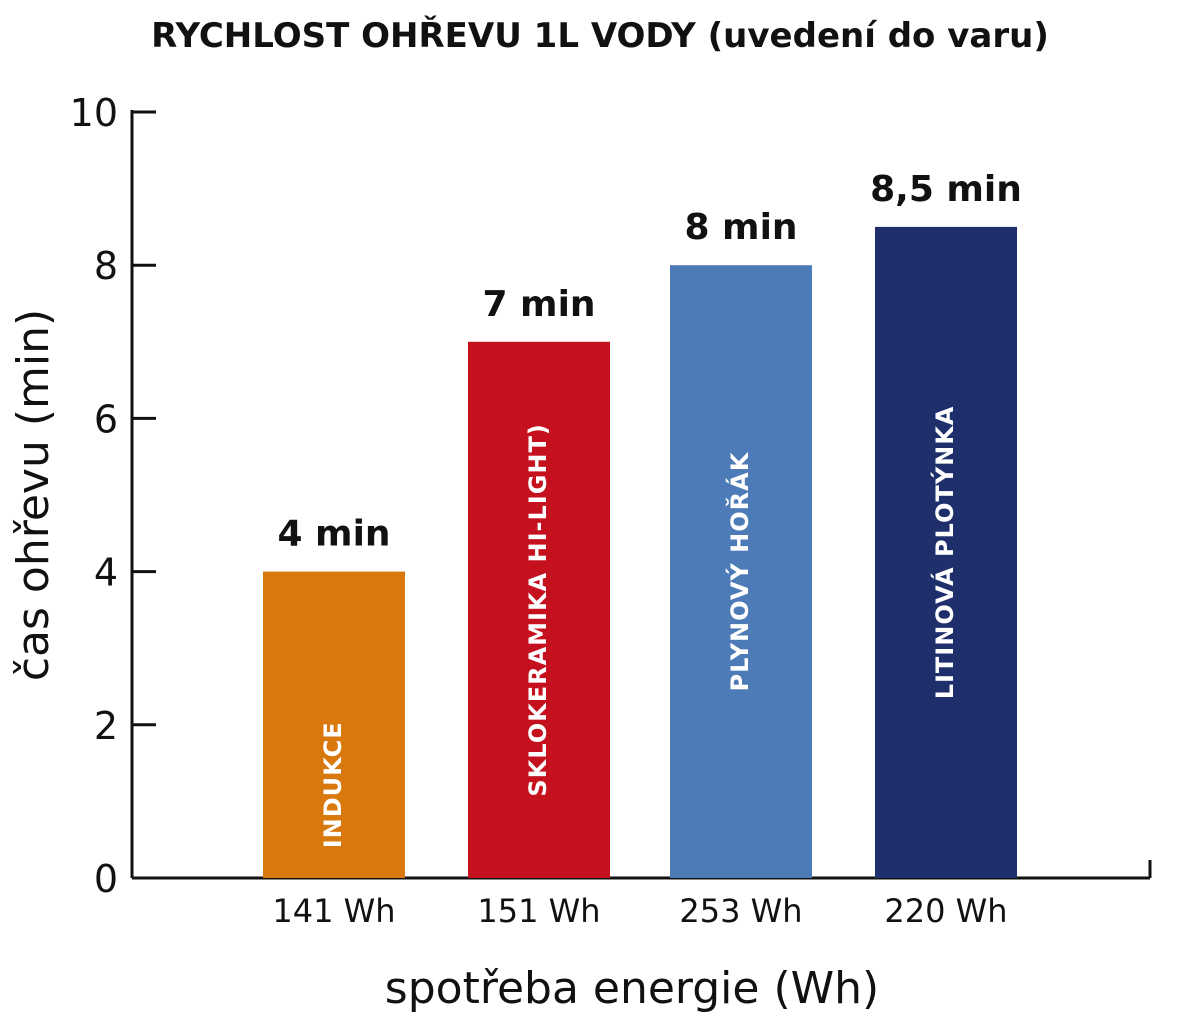 The height and width of the screenshot is (1030, 1200). What do you see at coordinates (333, 911) in the screenshot?
I see `x-tick-label: 141 Wh` at bounding box center [333, 911].